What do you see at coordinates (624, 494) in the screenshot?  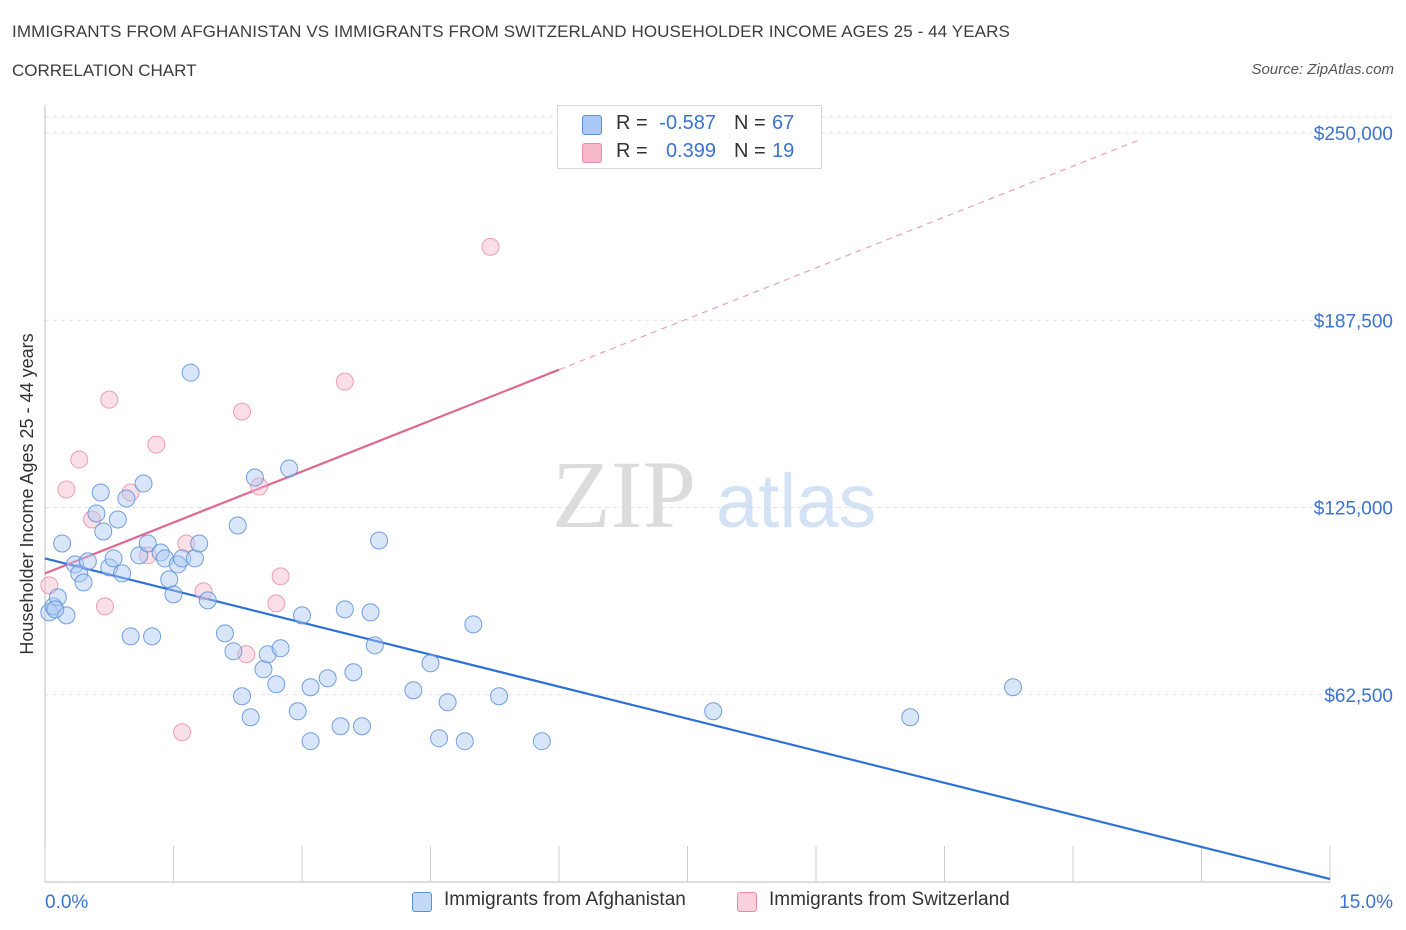 I see `watermark-zip: ZIP` at bounding box center [624, 494].